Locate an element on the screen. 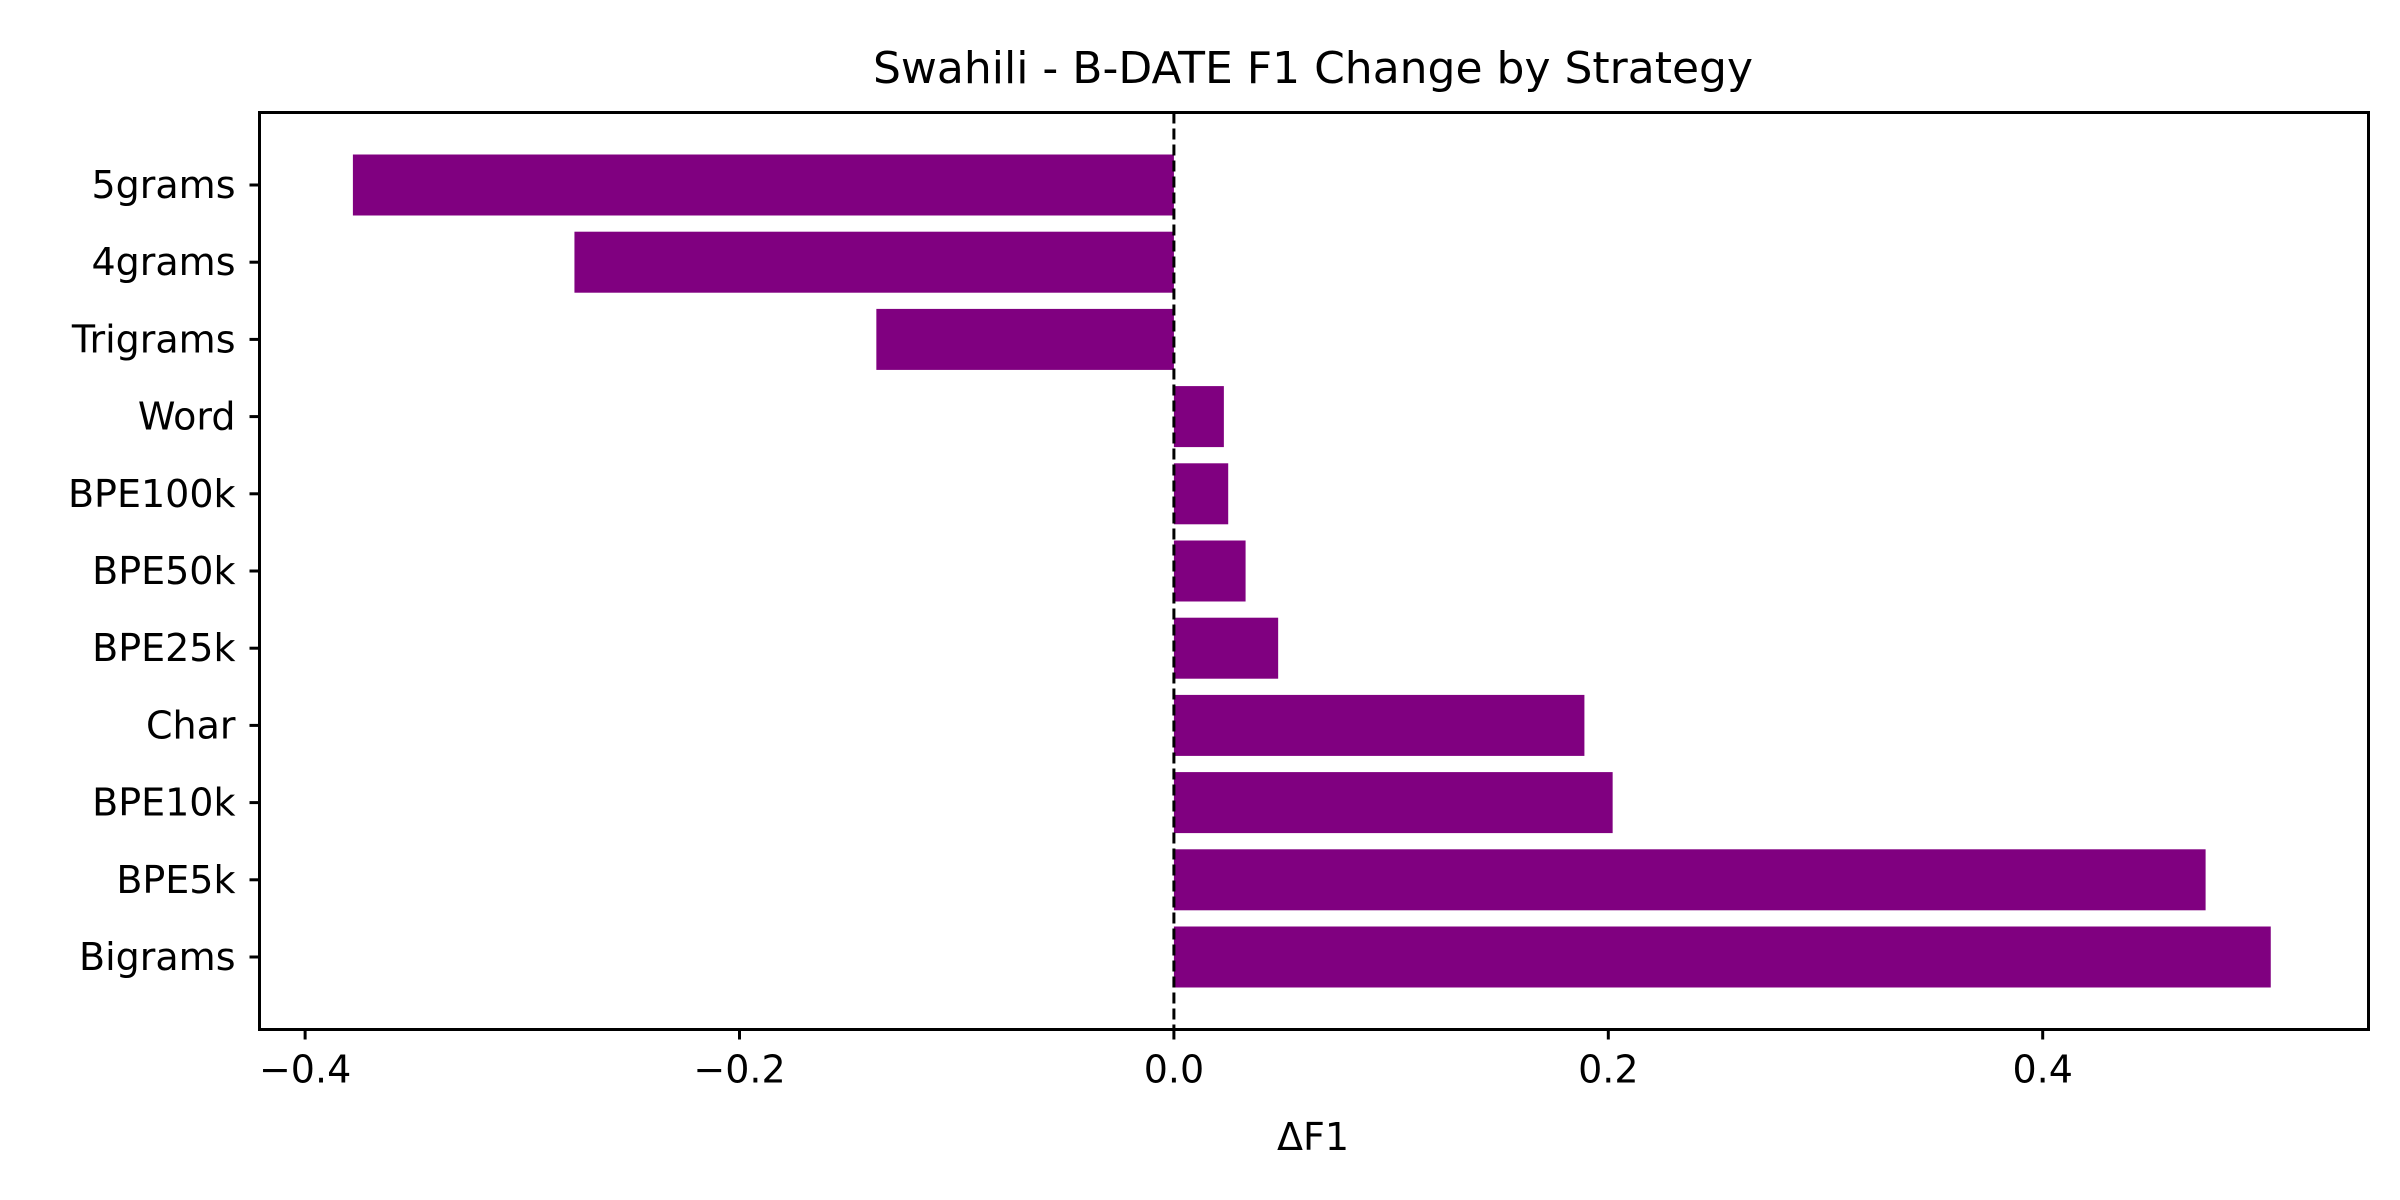 This screenshot has width=2400, height=1200. bar-word is located at coordinates (1198, 417).